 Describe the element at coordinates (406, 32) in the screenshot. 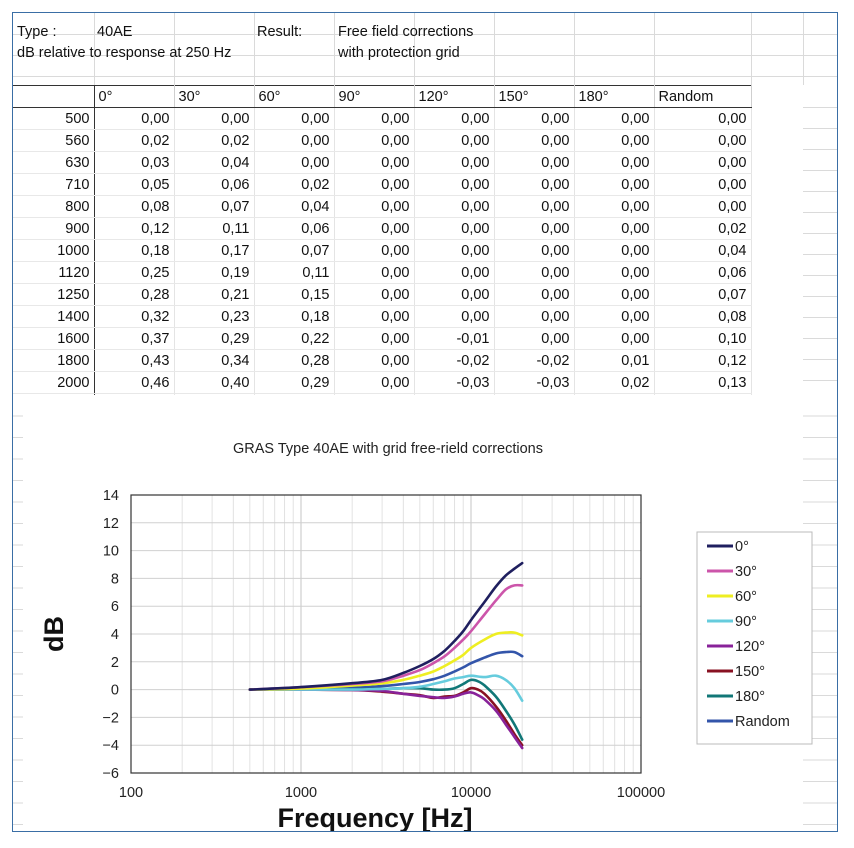

I see `result-value: Free field corrections` at that location.